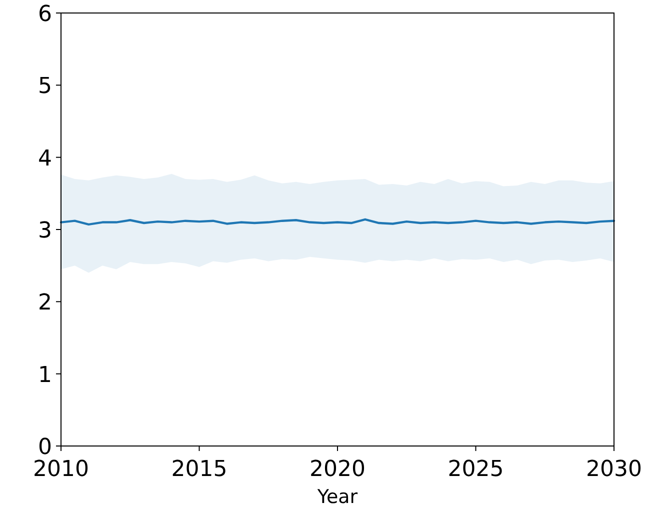  Describe the element at coordinates (45, 447) in the screenshot. I see `y-tick-label: 0` at that location.